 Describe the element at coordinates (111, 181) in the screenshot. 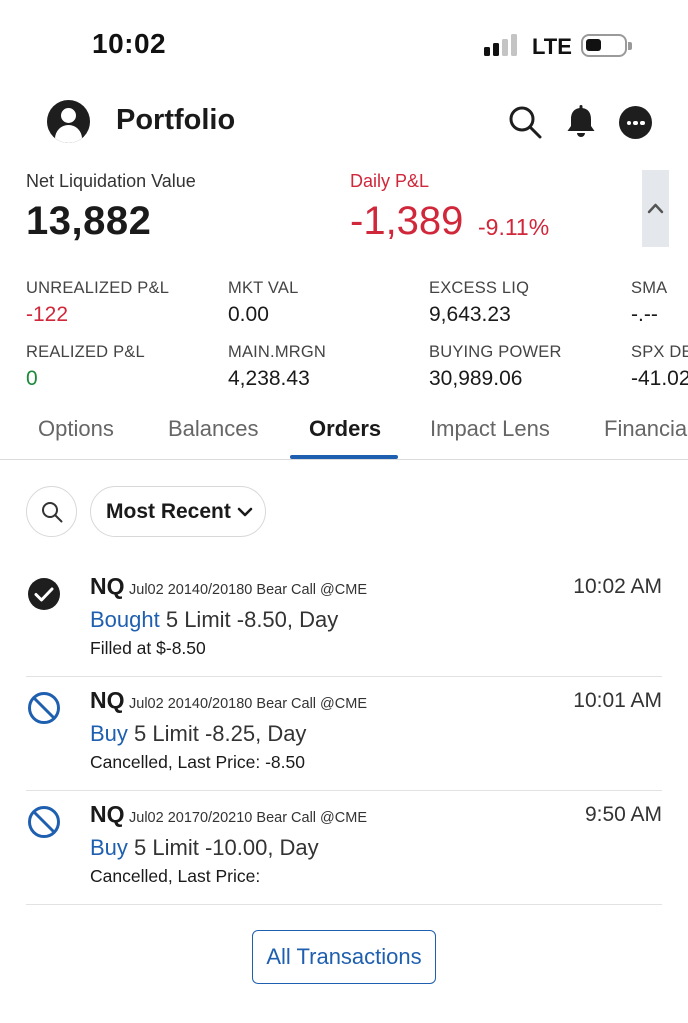

I see `net-liq-label: Net Liquidation Value` at that location.